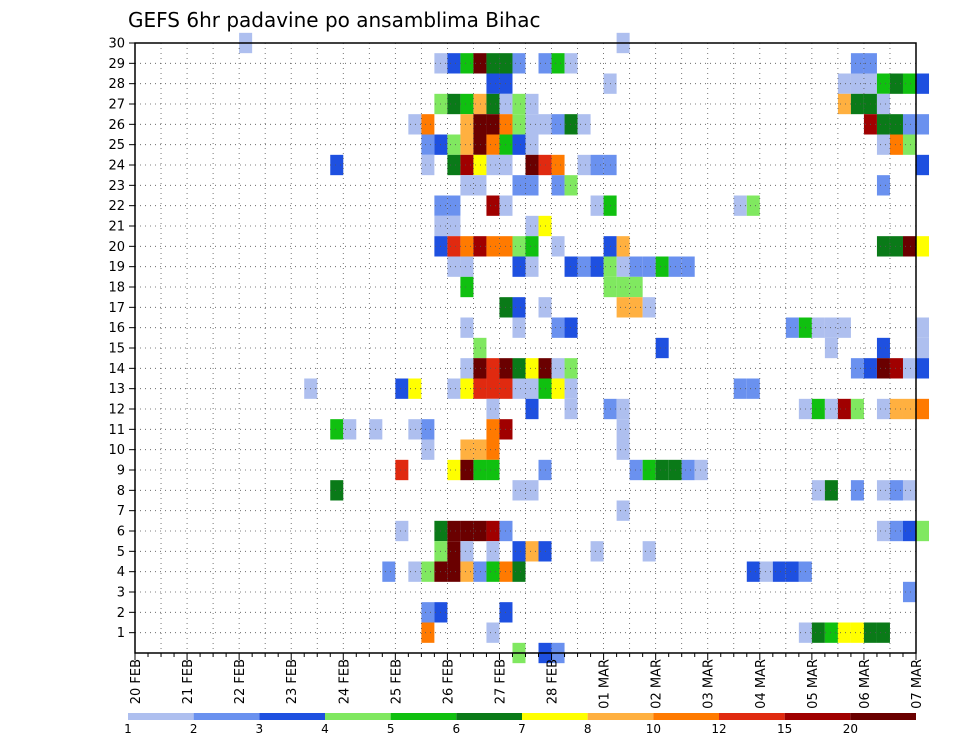  I want to click on y-tick-label: 7, so click(121, 511).